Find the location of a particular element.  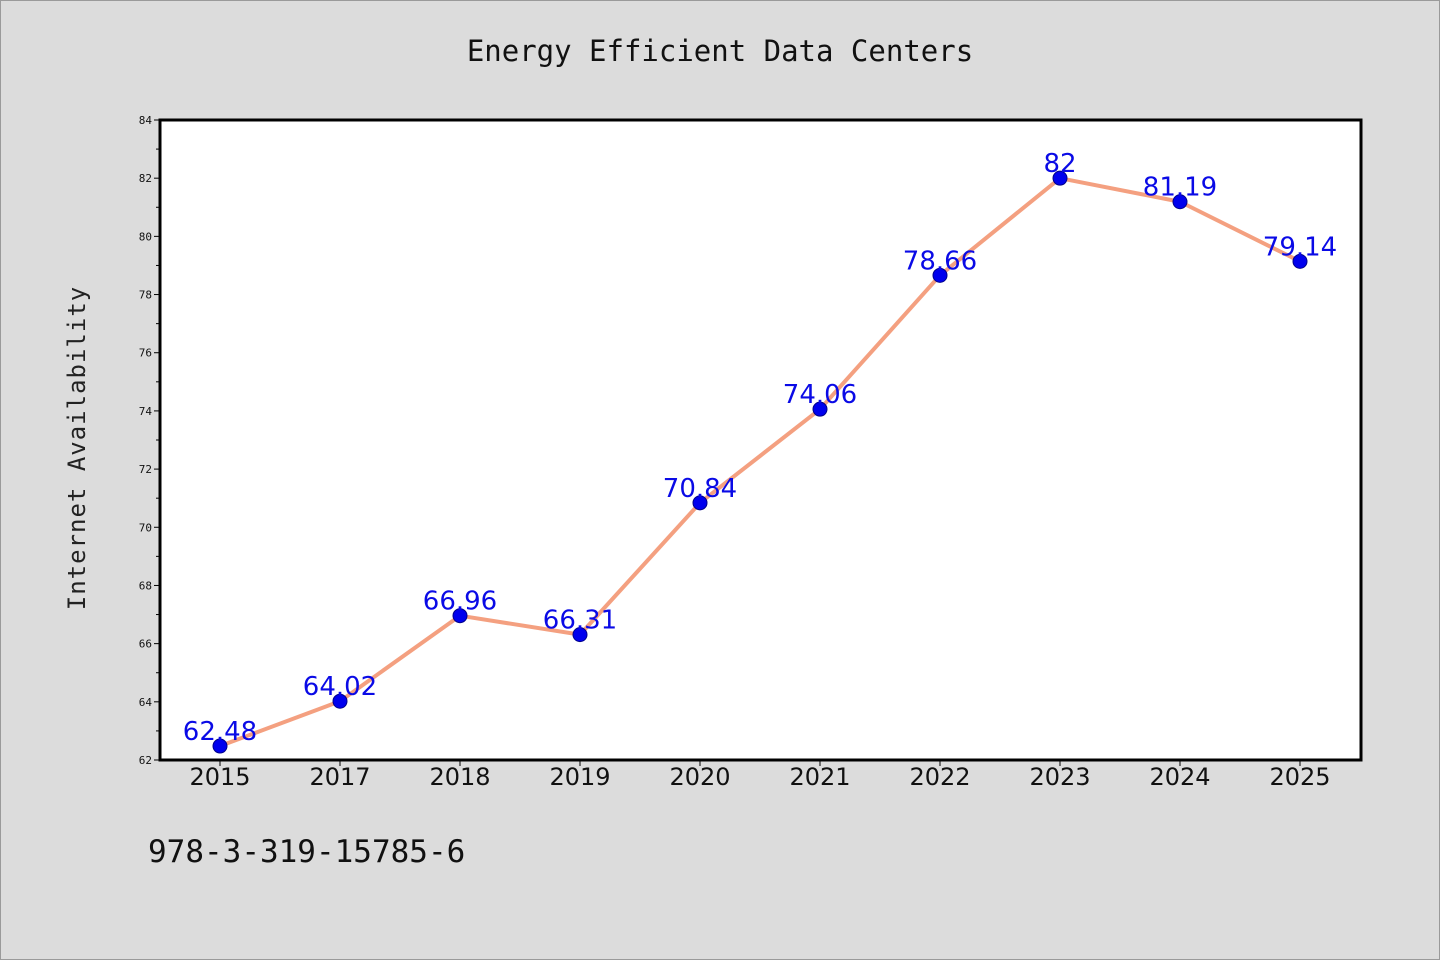

footer-code: 978-3-319-15785-6 is located at coordinates (307, 852).